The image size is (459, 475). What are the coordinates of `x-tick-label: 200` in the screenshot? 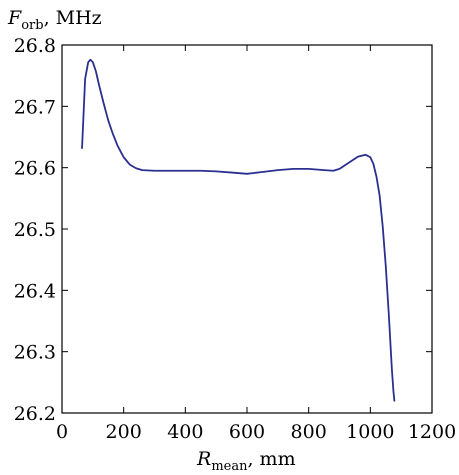 It's located at (124, 432).